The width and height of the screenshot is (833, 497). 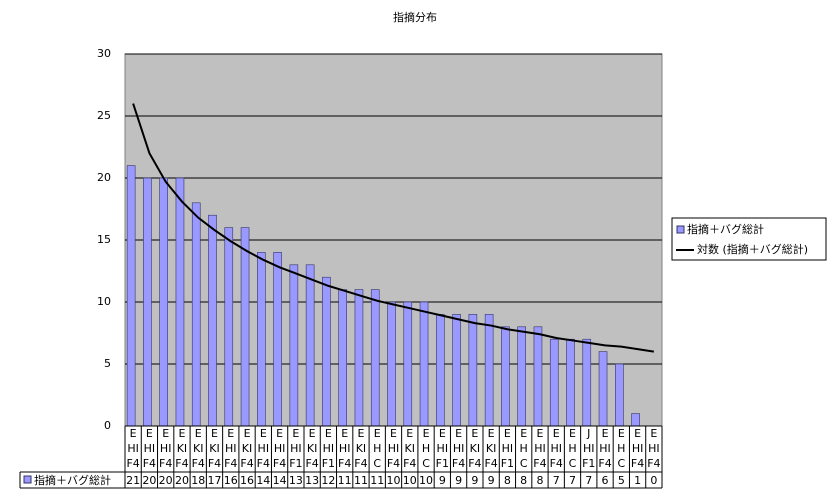 What do you see at coordinates (749, 239) in the screenshot?
I see `legend` at bounding box center [749, 239].